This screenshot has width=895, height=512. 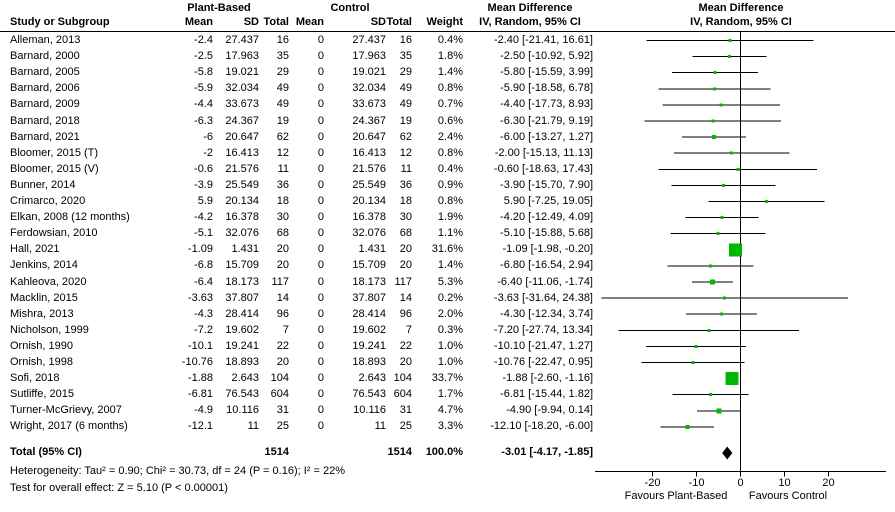 What do you see at coordinates (282, 410) in the screenshot?
I see `treatment-total-cell: 31` at bounding box center [282, 410].